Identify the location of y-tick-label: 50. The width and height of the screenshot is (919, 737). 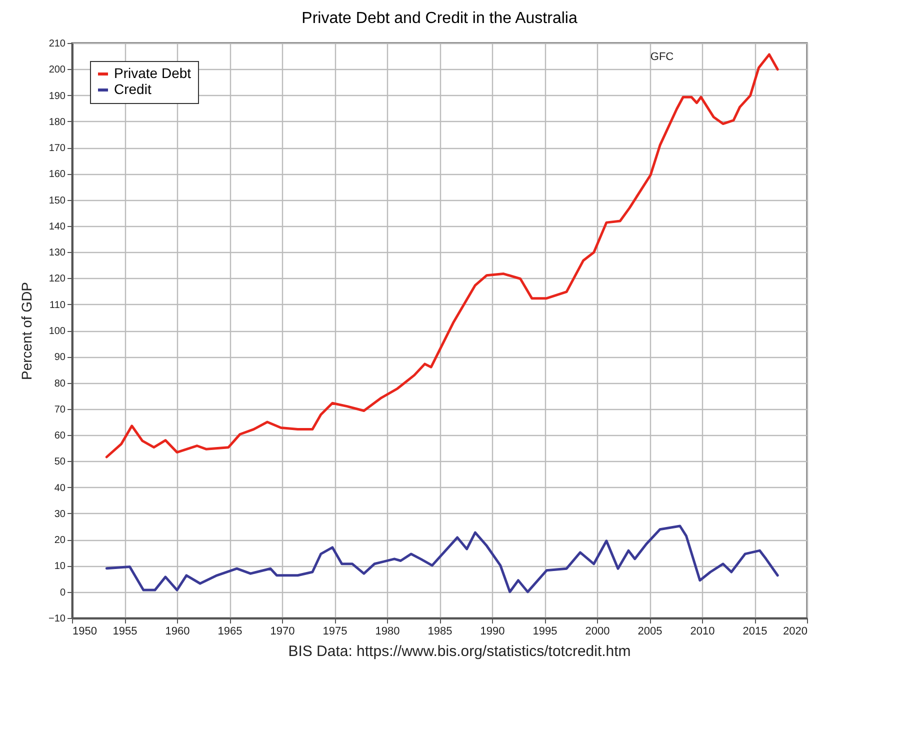
(60, 462).